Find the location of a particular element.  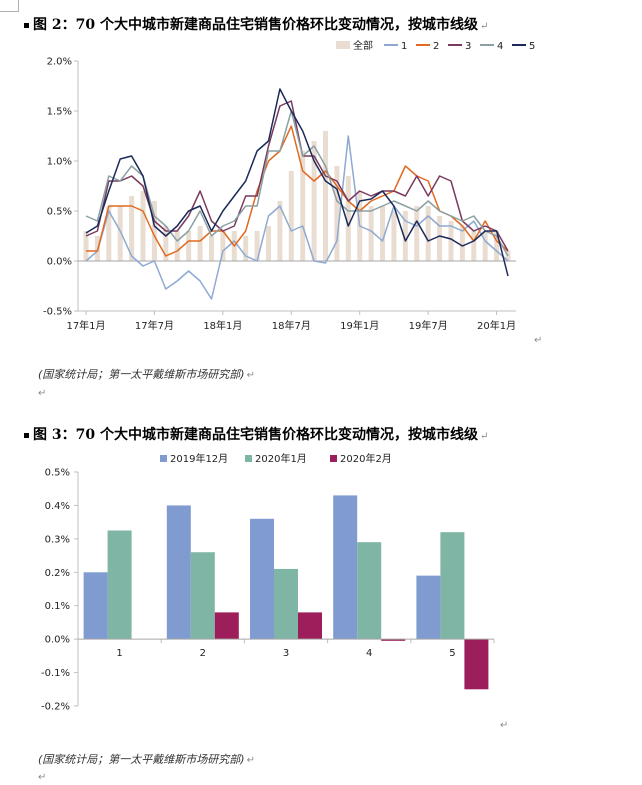

y-tick-label: 0.3% is located at coordinates (57, 539).